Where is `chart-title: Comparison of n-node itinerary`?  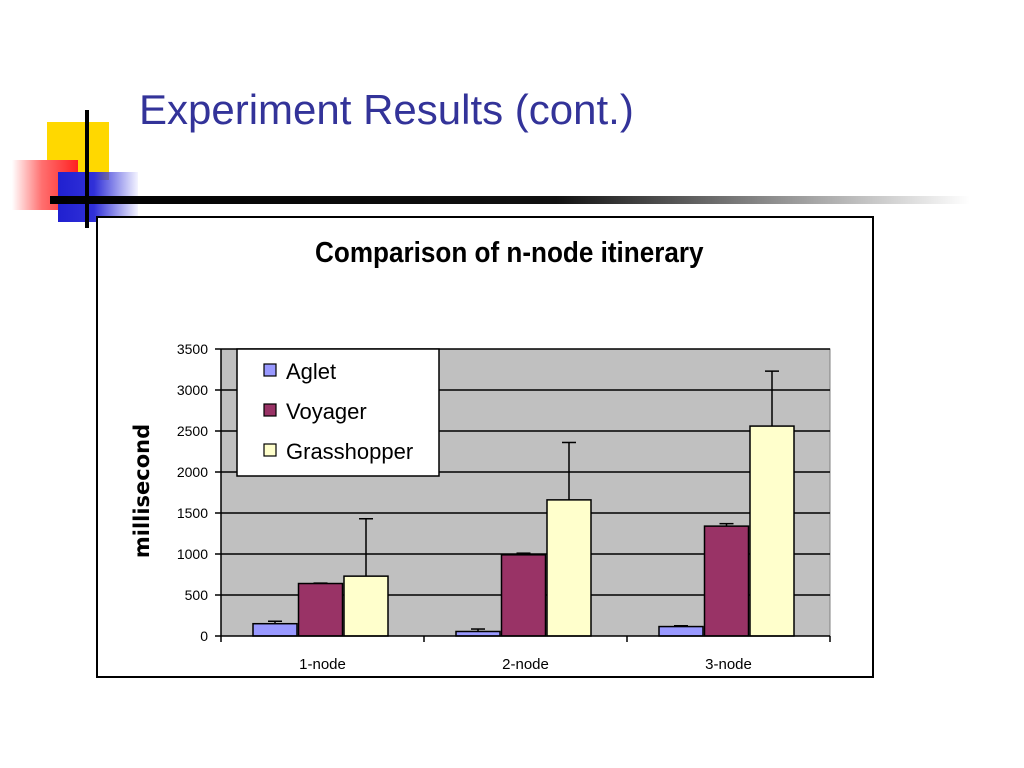
chart-title: Comparison of n-node itinerary is located at coordinates (509, 252).